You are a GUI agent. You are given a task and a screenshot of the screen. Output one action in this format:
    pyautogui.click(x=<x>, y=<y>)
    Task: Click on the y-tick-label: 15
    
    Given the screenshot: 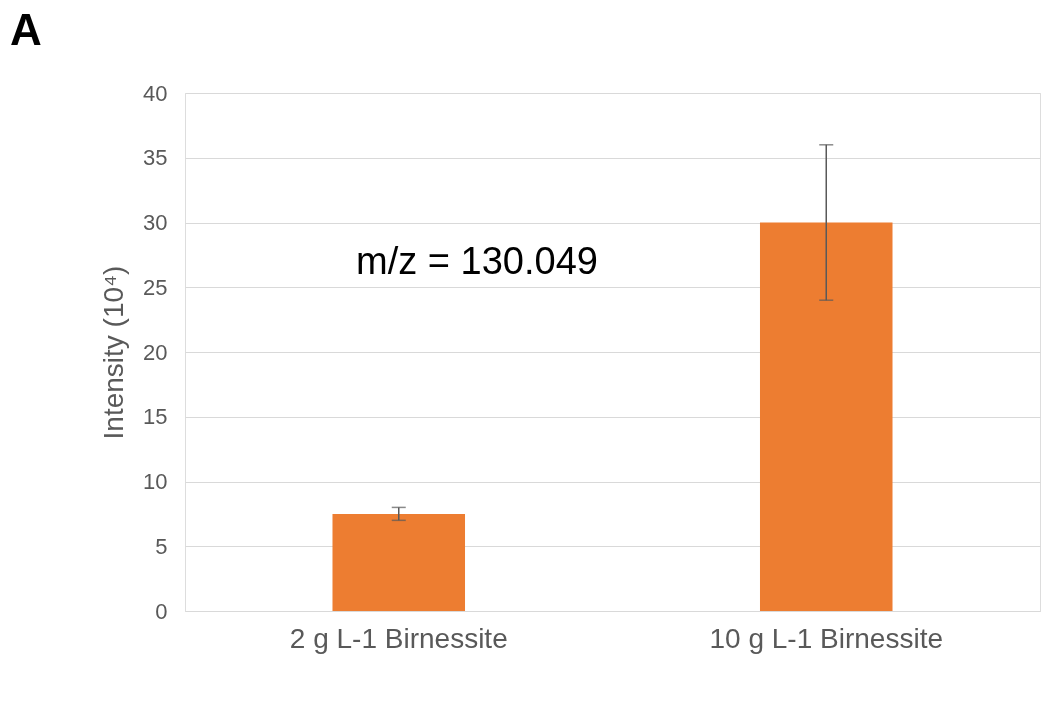 What is the action you would take?
    pyautogui.click(x=155, y=417)
    